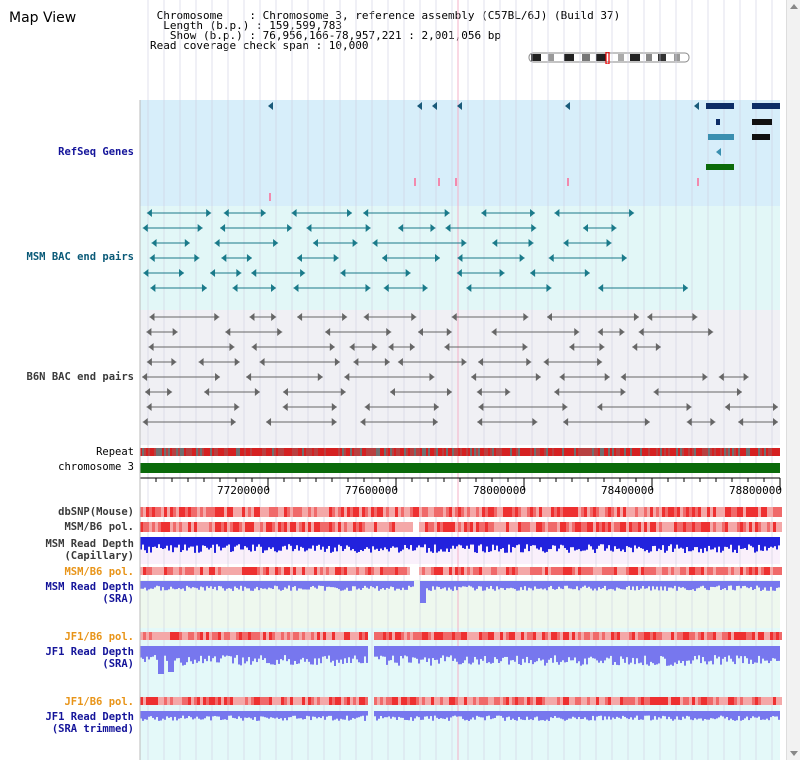 Image resolution: width=800 pixels, height=760 pixels. What do you see at coordinates (794, 753) in the screenshot?
I see `scroll-down-arrow` at bounding box center [794, 753].